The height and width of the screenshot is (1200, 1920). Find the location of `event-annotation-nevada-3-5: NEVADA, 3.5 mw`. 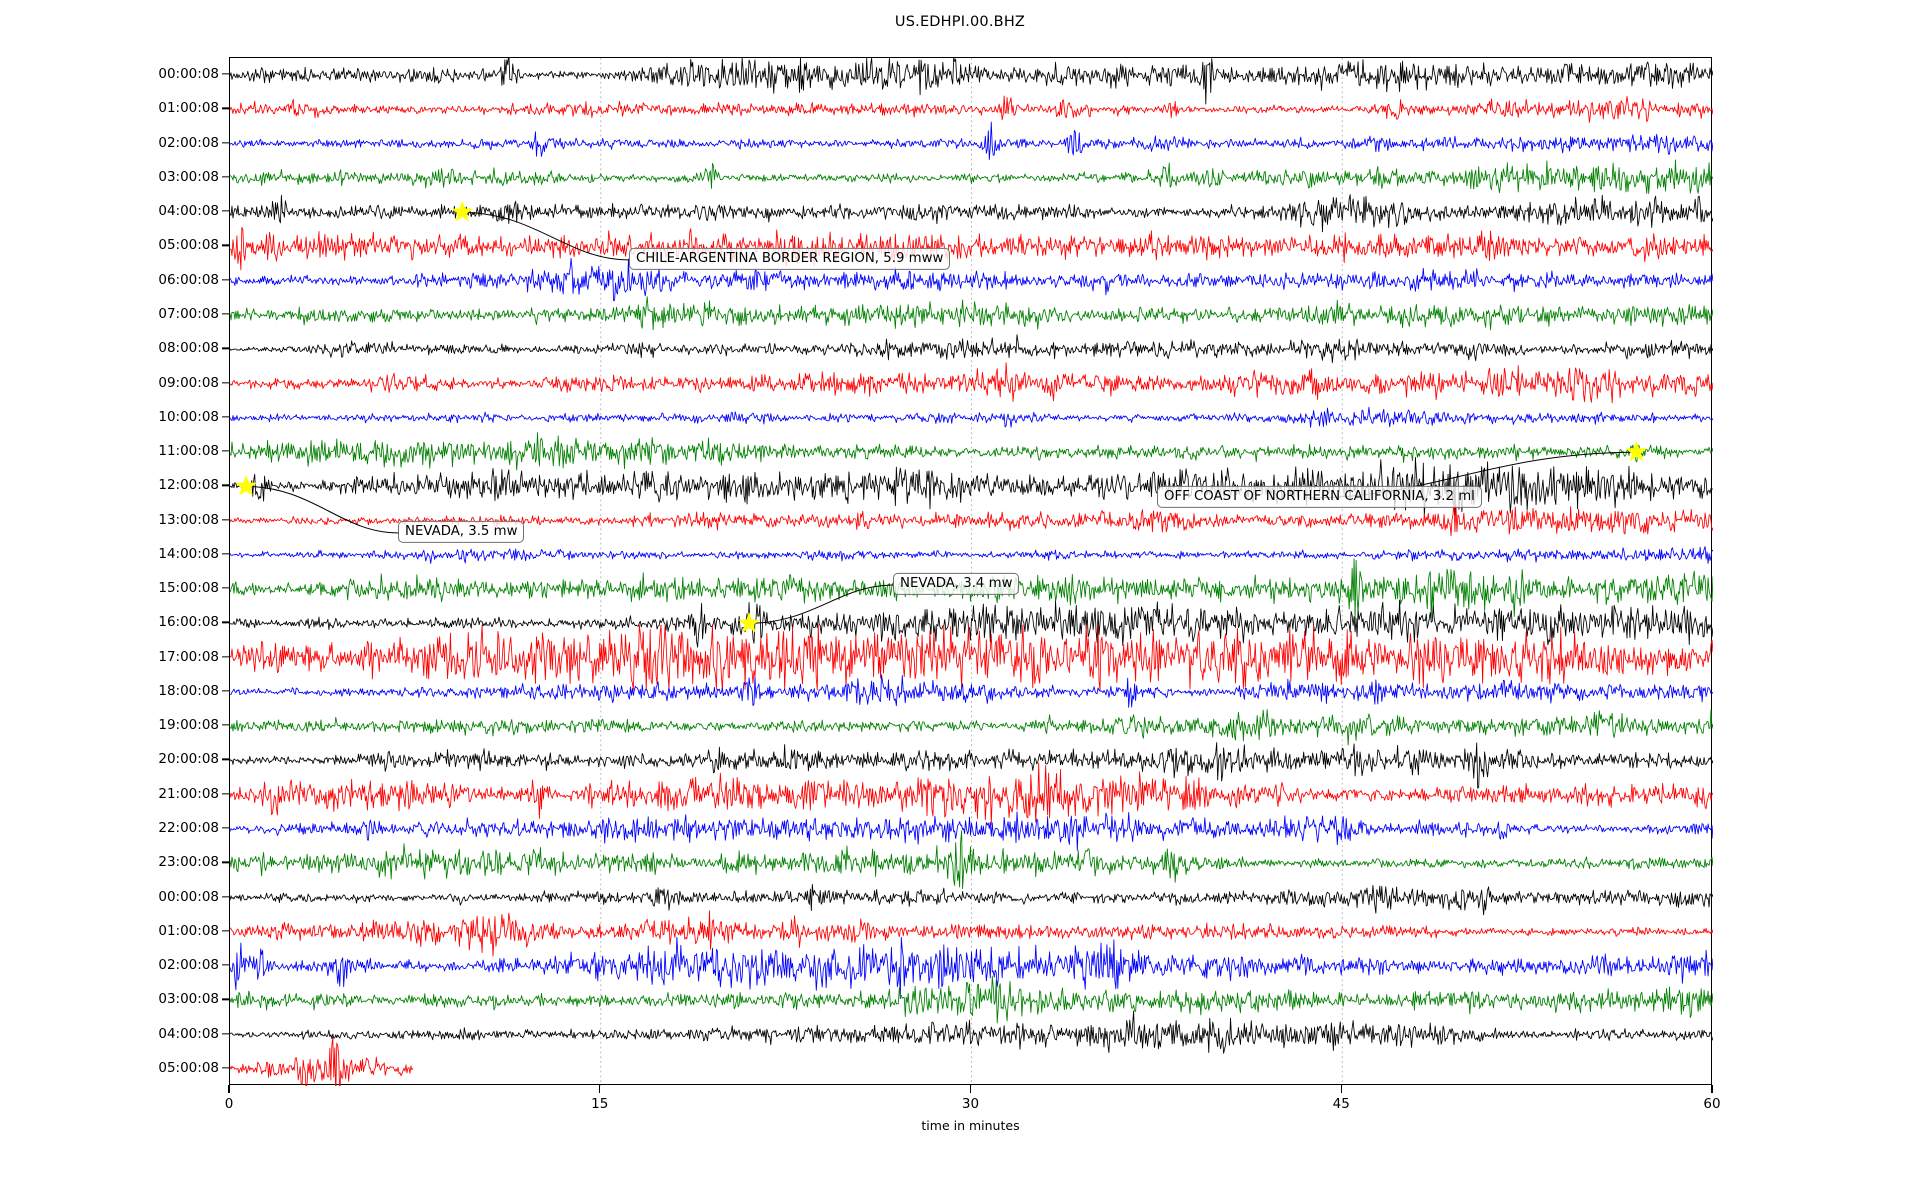

event-annotation-nevada-3-5: NEVADA, 3.5 mw is located at coordinates (461, 532).